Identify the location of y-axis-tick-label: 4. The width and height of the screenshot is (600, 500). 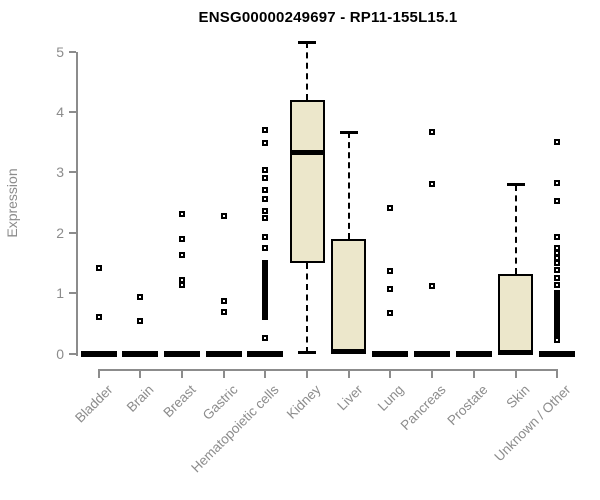
(60, 111).